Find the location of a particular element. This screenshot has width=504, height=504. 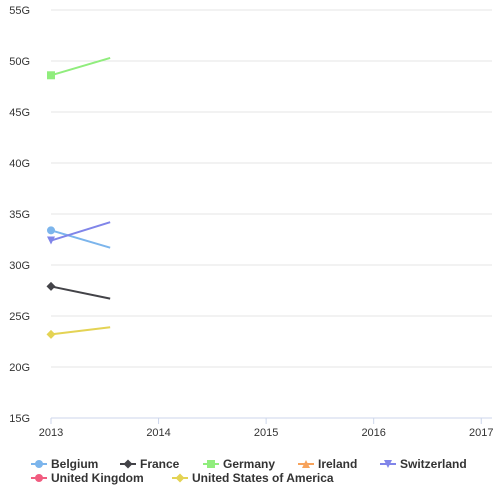

series-switzerland is located at coordinates (79, 233).